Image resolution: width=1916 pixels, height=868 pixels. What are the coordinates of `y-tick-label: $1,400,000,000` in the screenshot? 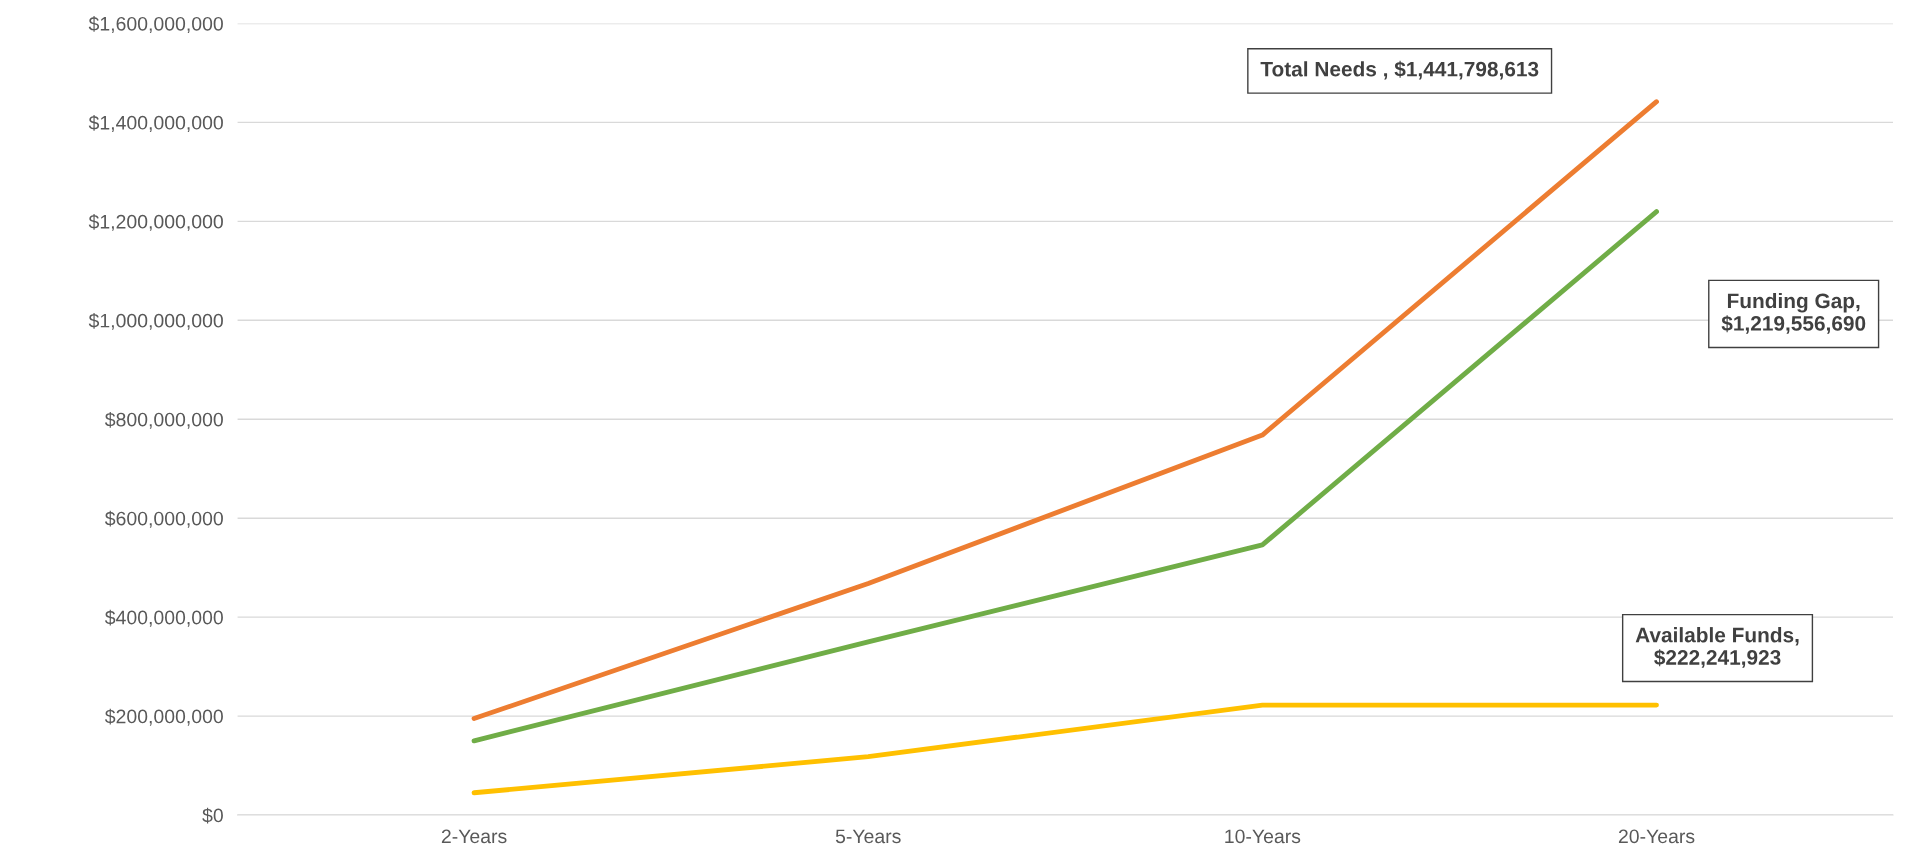 It's located at (155, 123).